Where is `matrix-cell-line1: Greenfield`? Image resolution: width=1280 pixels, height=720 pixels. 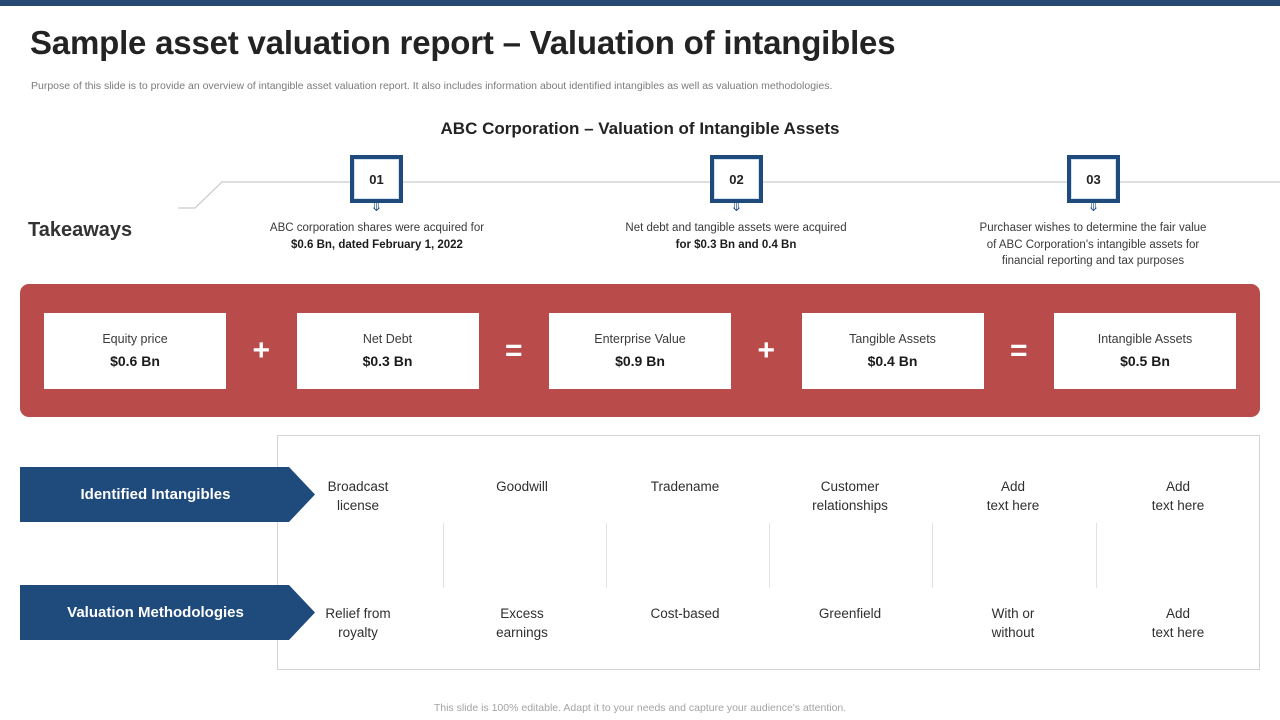
matrix-cell-line1: Greenfield is located at coordinates (850, 613).